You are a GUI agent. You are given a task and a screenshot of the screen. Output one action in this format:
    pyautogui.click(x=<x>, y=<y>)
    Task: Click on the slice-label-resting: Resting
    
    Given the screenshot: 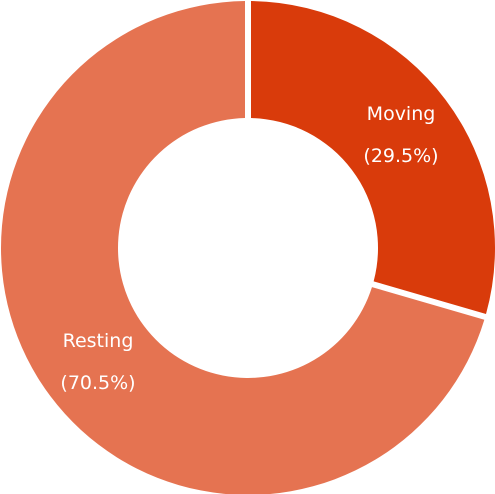 What is the action you would take?
    pyautogui.click(x=98, y=341)
    